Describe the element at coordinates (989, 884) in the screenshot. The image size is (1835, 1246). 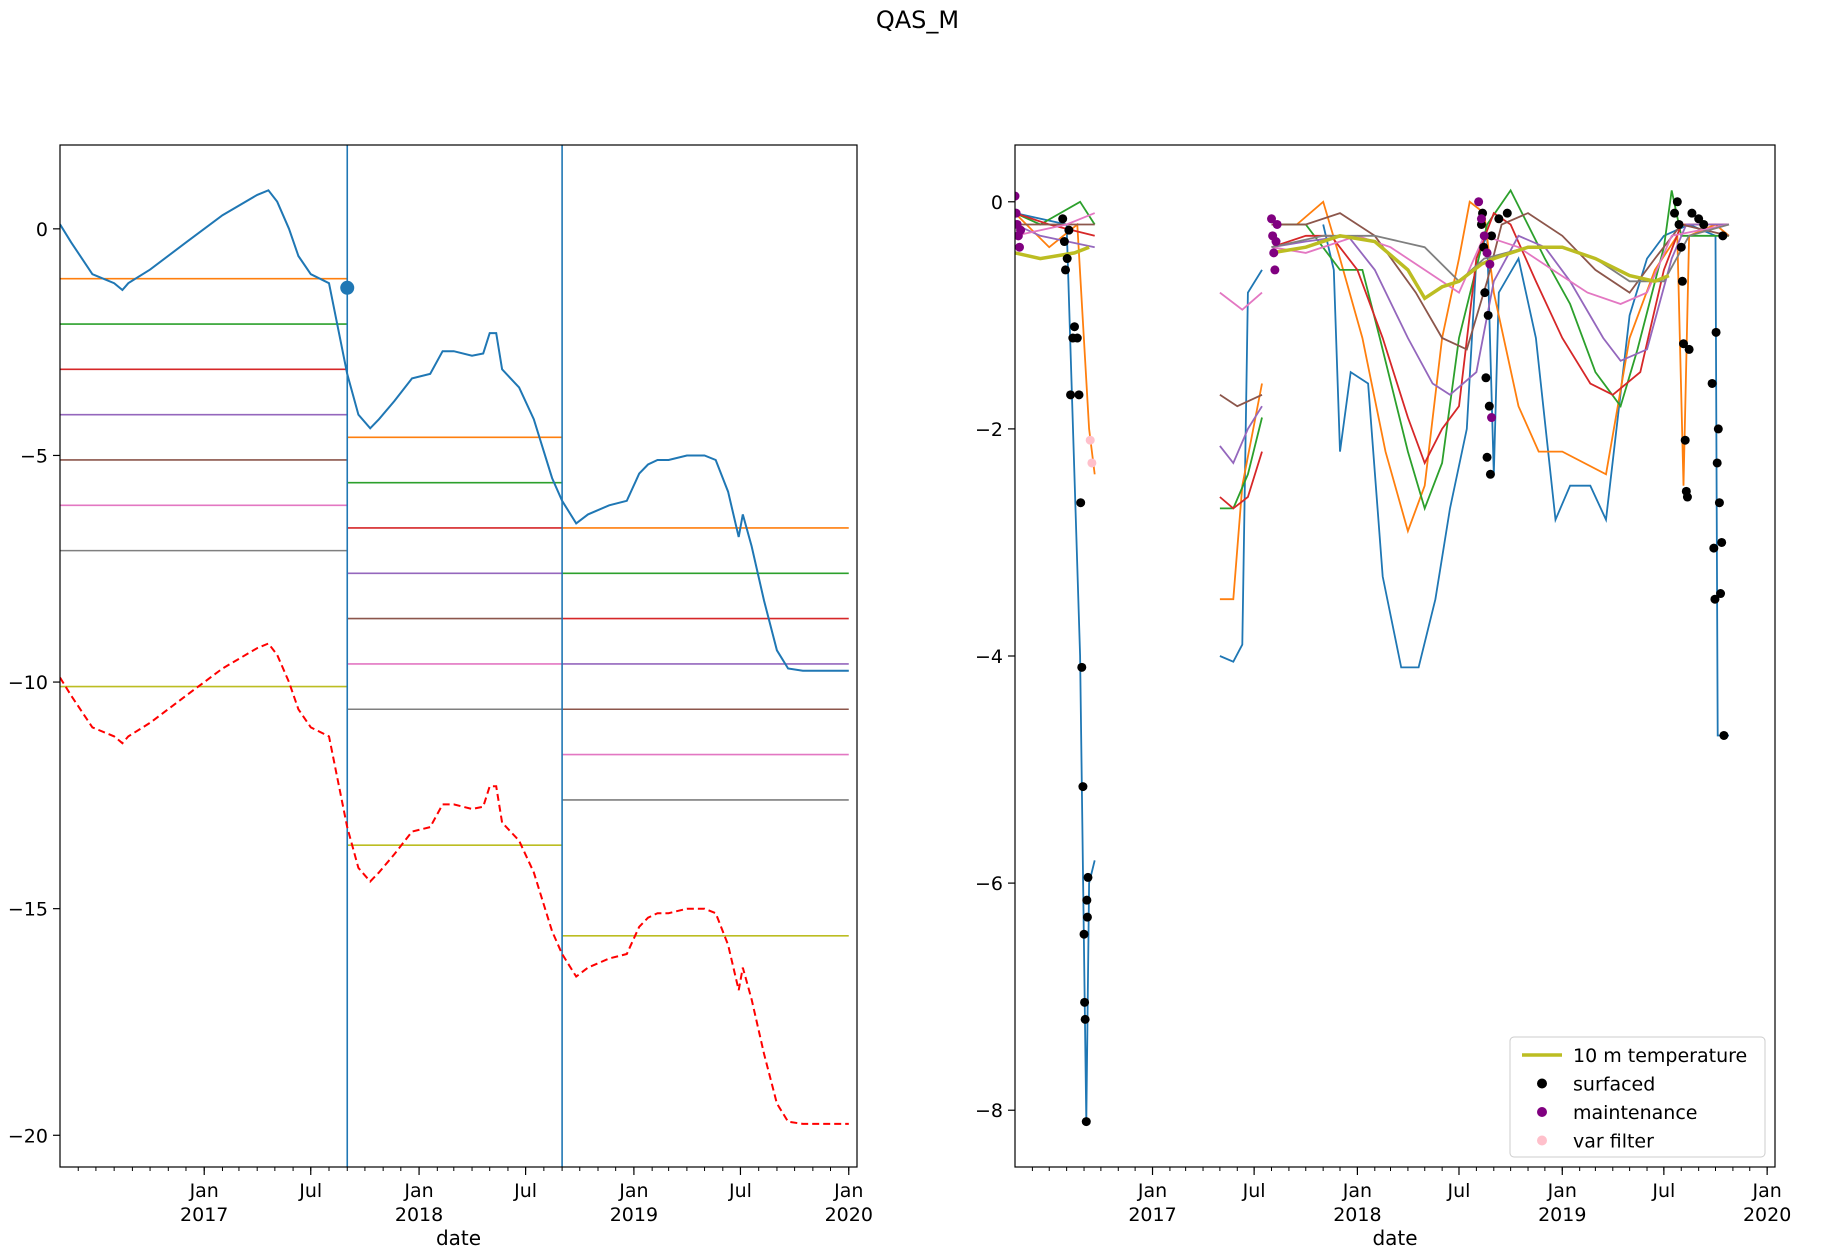
I see `right-ytick-label: −6` at that location.